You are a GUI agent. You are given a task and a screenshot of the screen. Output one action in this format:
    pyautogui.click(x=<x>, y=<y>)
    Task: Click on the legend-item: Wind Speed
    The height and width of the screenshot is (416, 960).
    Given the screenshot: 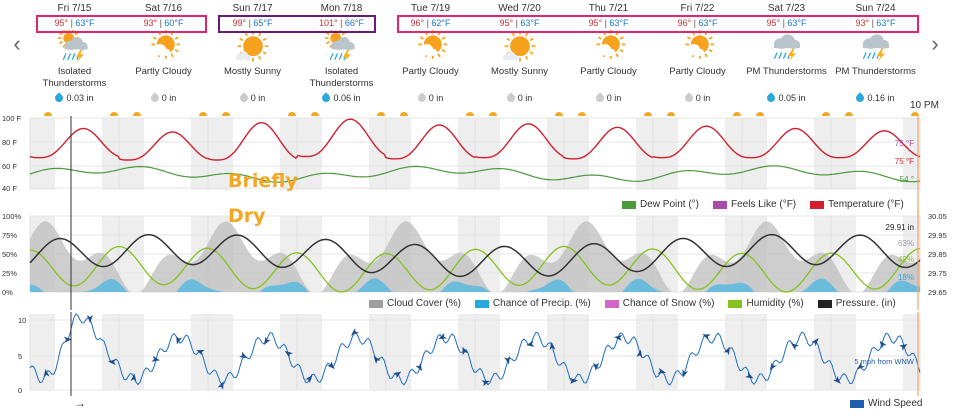 What is the action you would take?
    pyautogui.click(x=886, y=403)
    